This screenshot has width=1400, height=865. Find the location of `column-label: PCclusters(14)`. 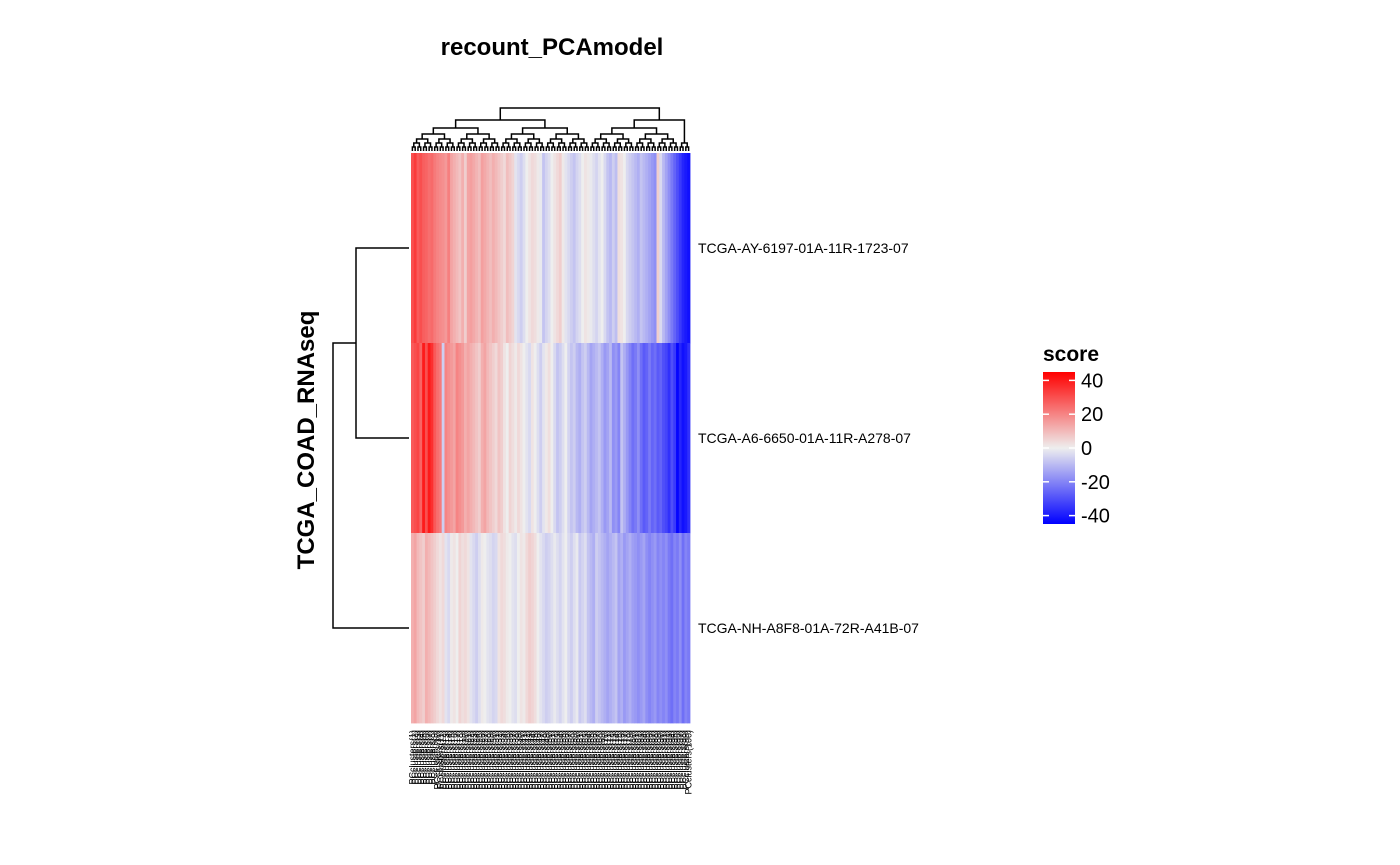

column-label: PCclusters(14) is located at coordinates (449, 760).